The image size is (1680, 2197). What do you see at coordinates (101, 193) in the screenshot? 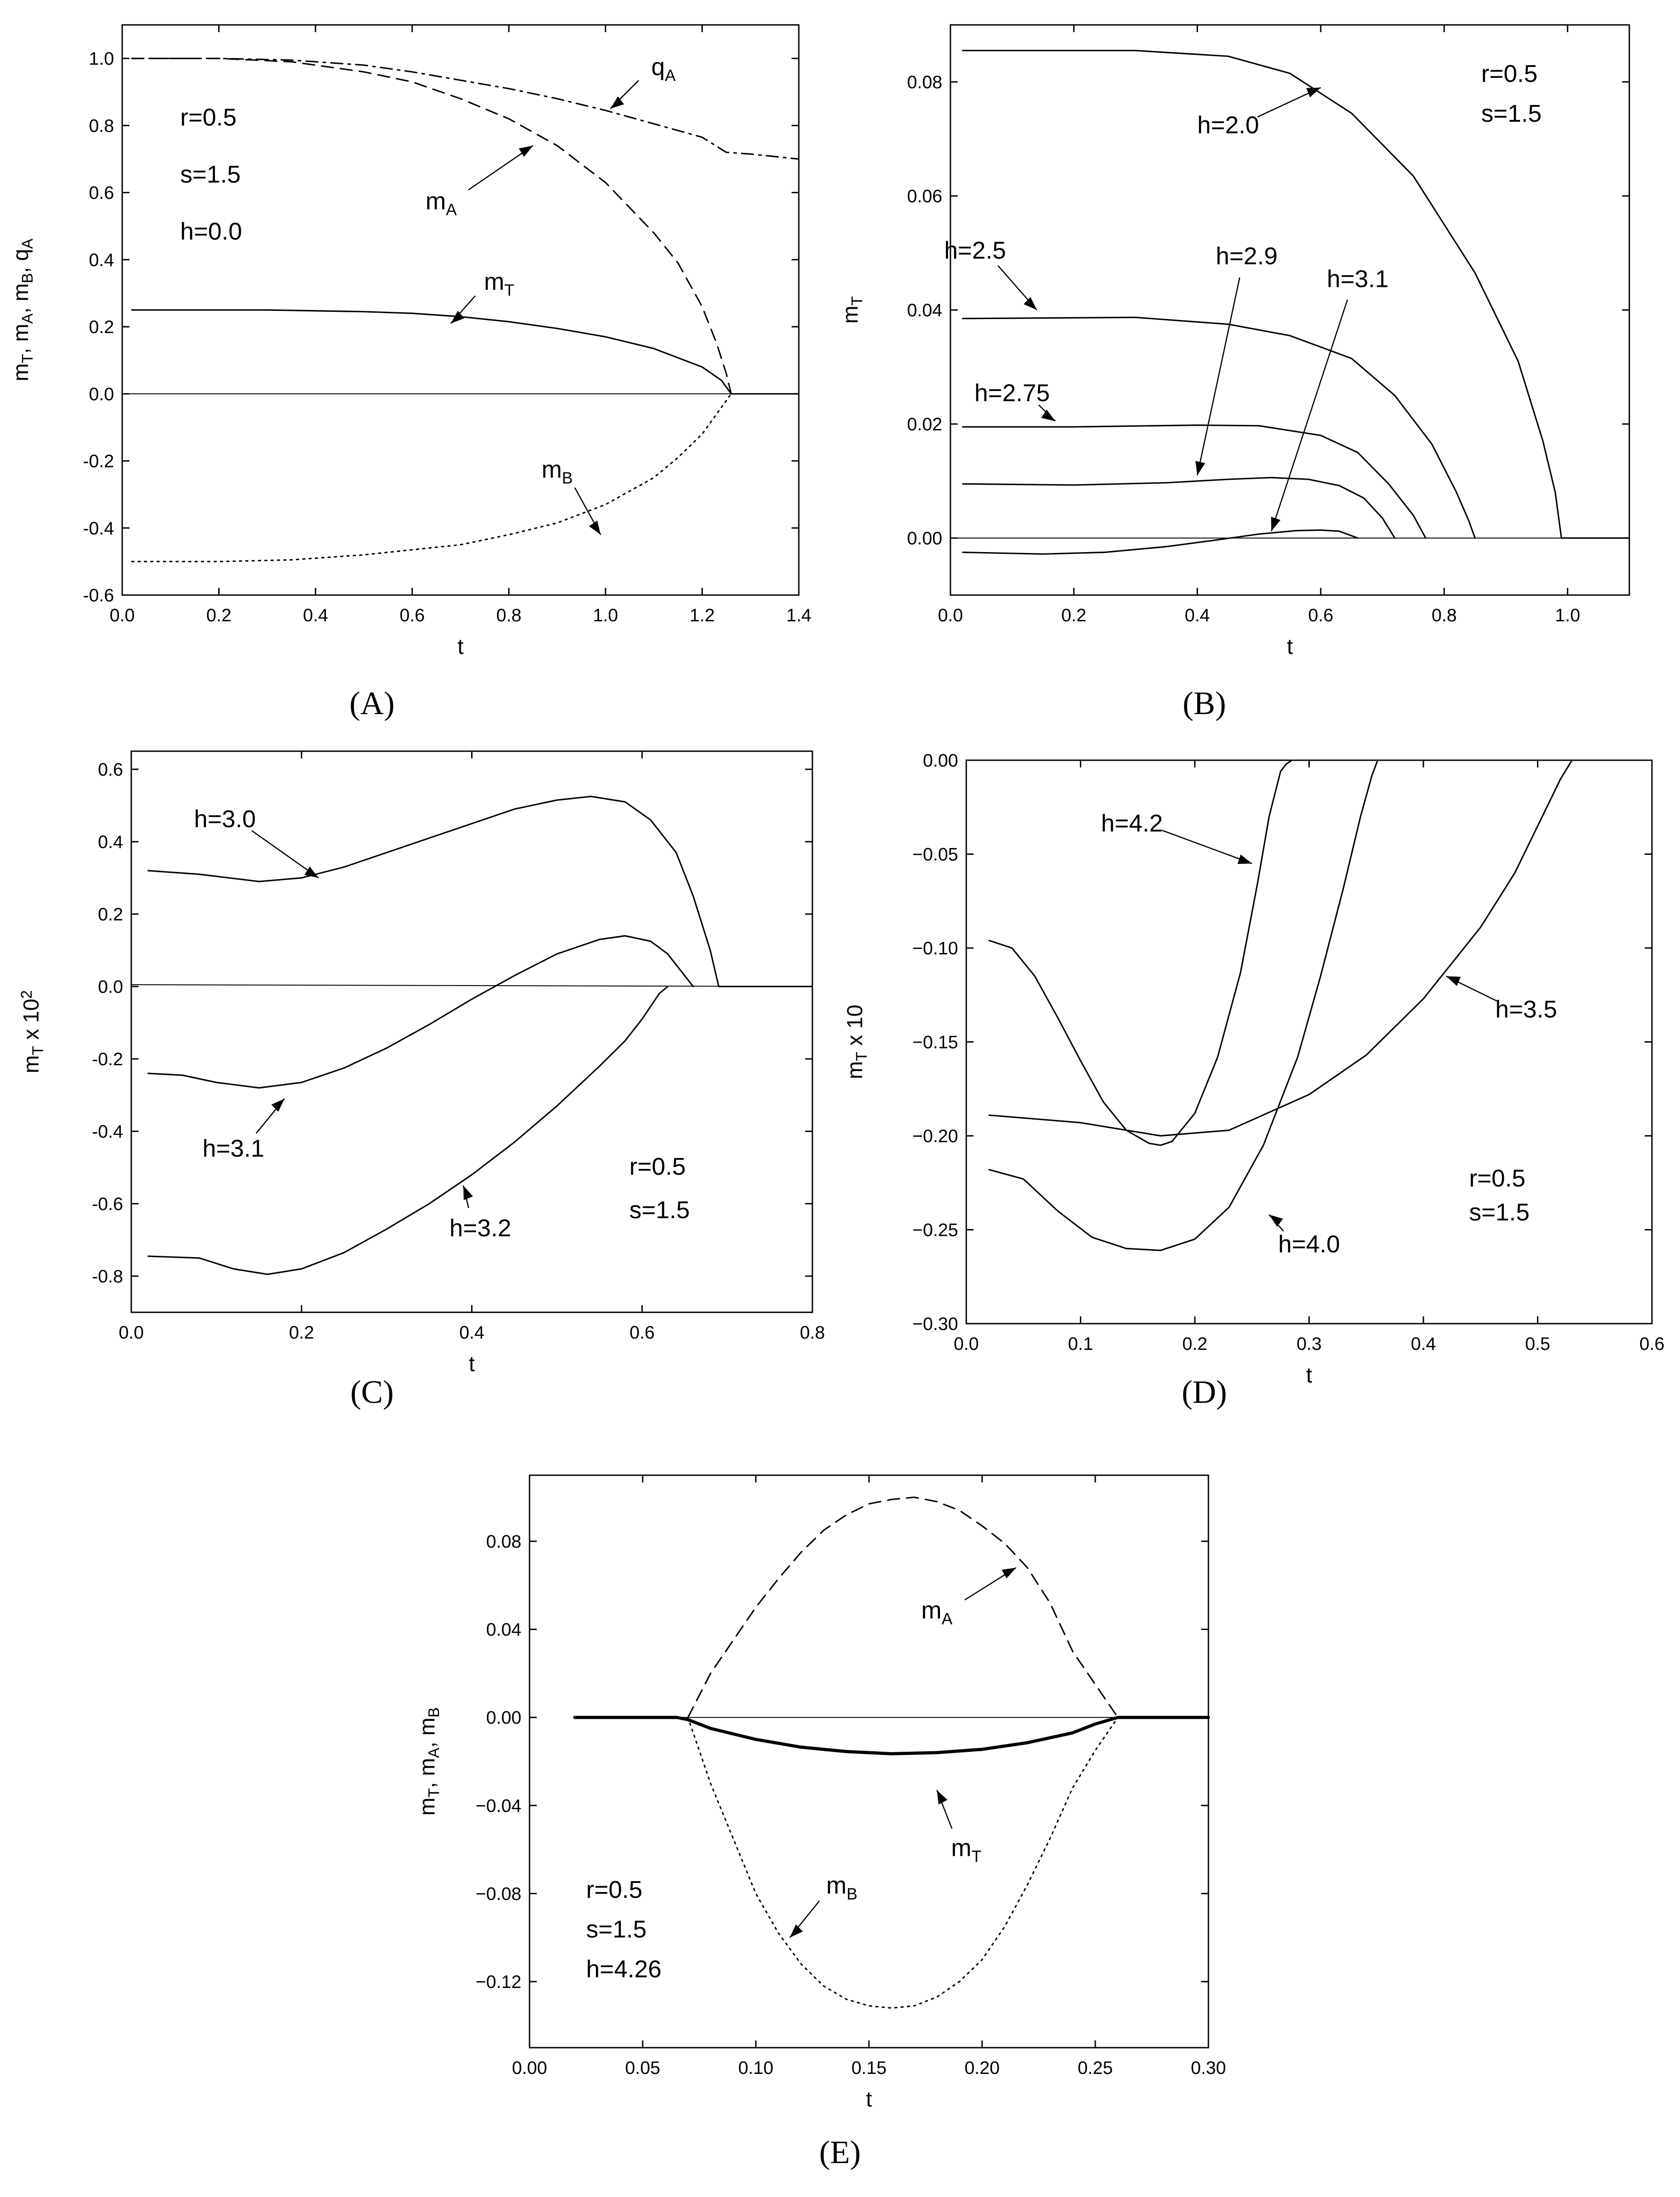
I see `y-tick-label: 0.6` at bounding box center [101, 193].